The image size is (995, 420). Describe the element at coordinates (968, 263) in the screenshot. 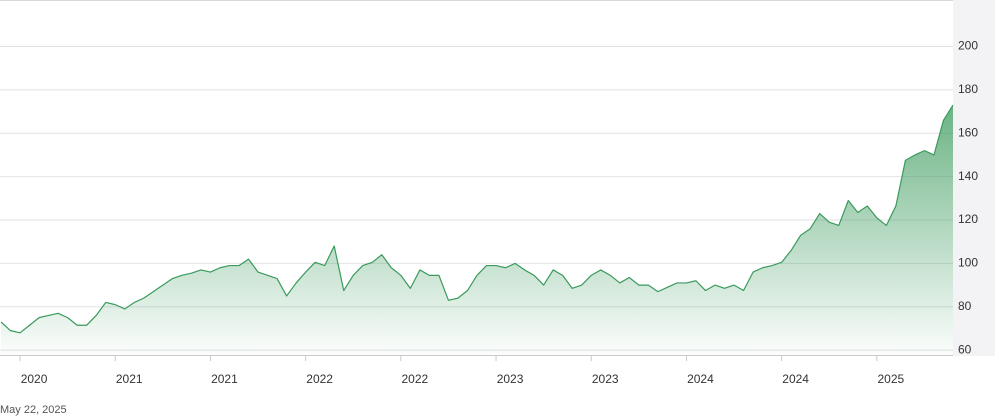

I see `y-tick-label: 100` at that location.